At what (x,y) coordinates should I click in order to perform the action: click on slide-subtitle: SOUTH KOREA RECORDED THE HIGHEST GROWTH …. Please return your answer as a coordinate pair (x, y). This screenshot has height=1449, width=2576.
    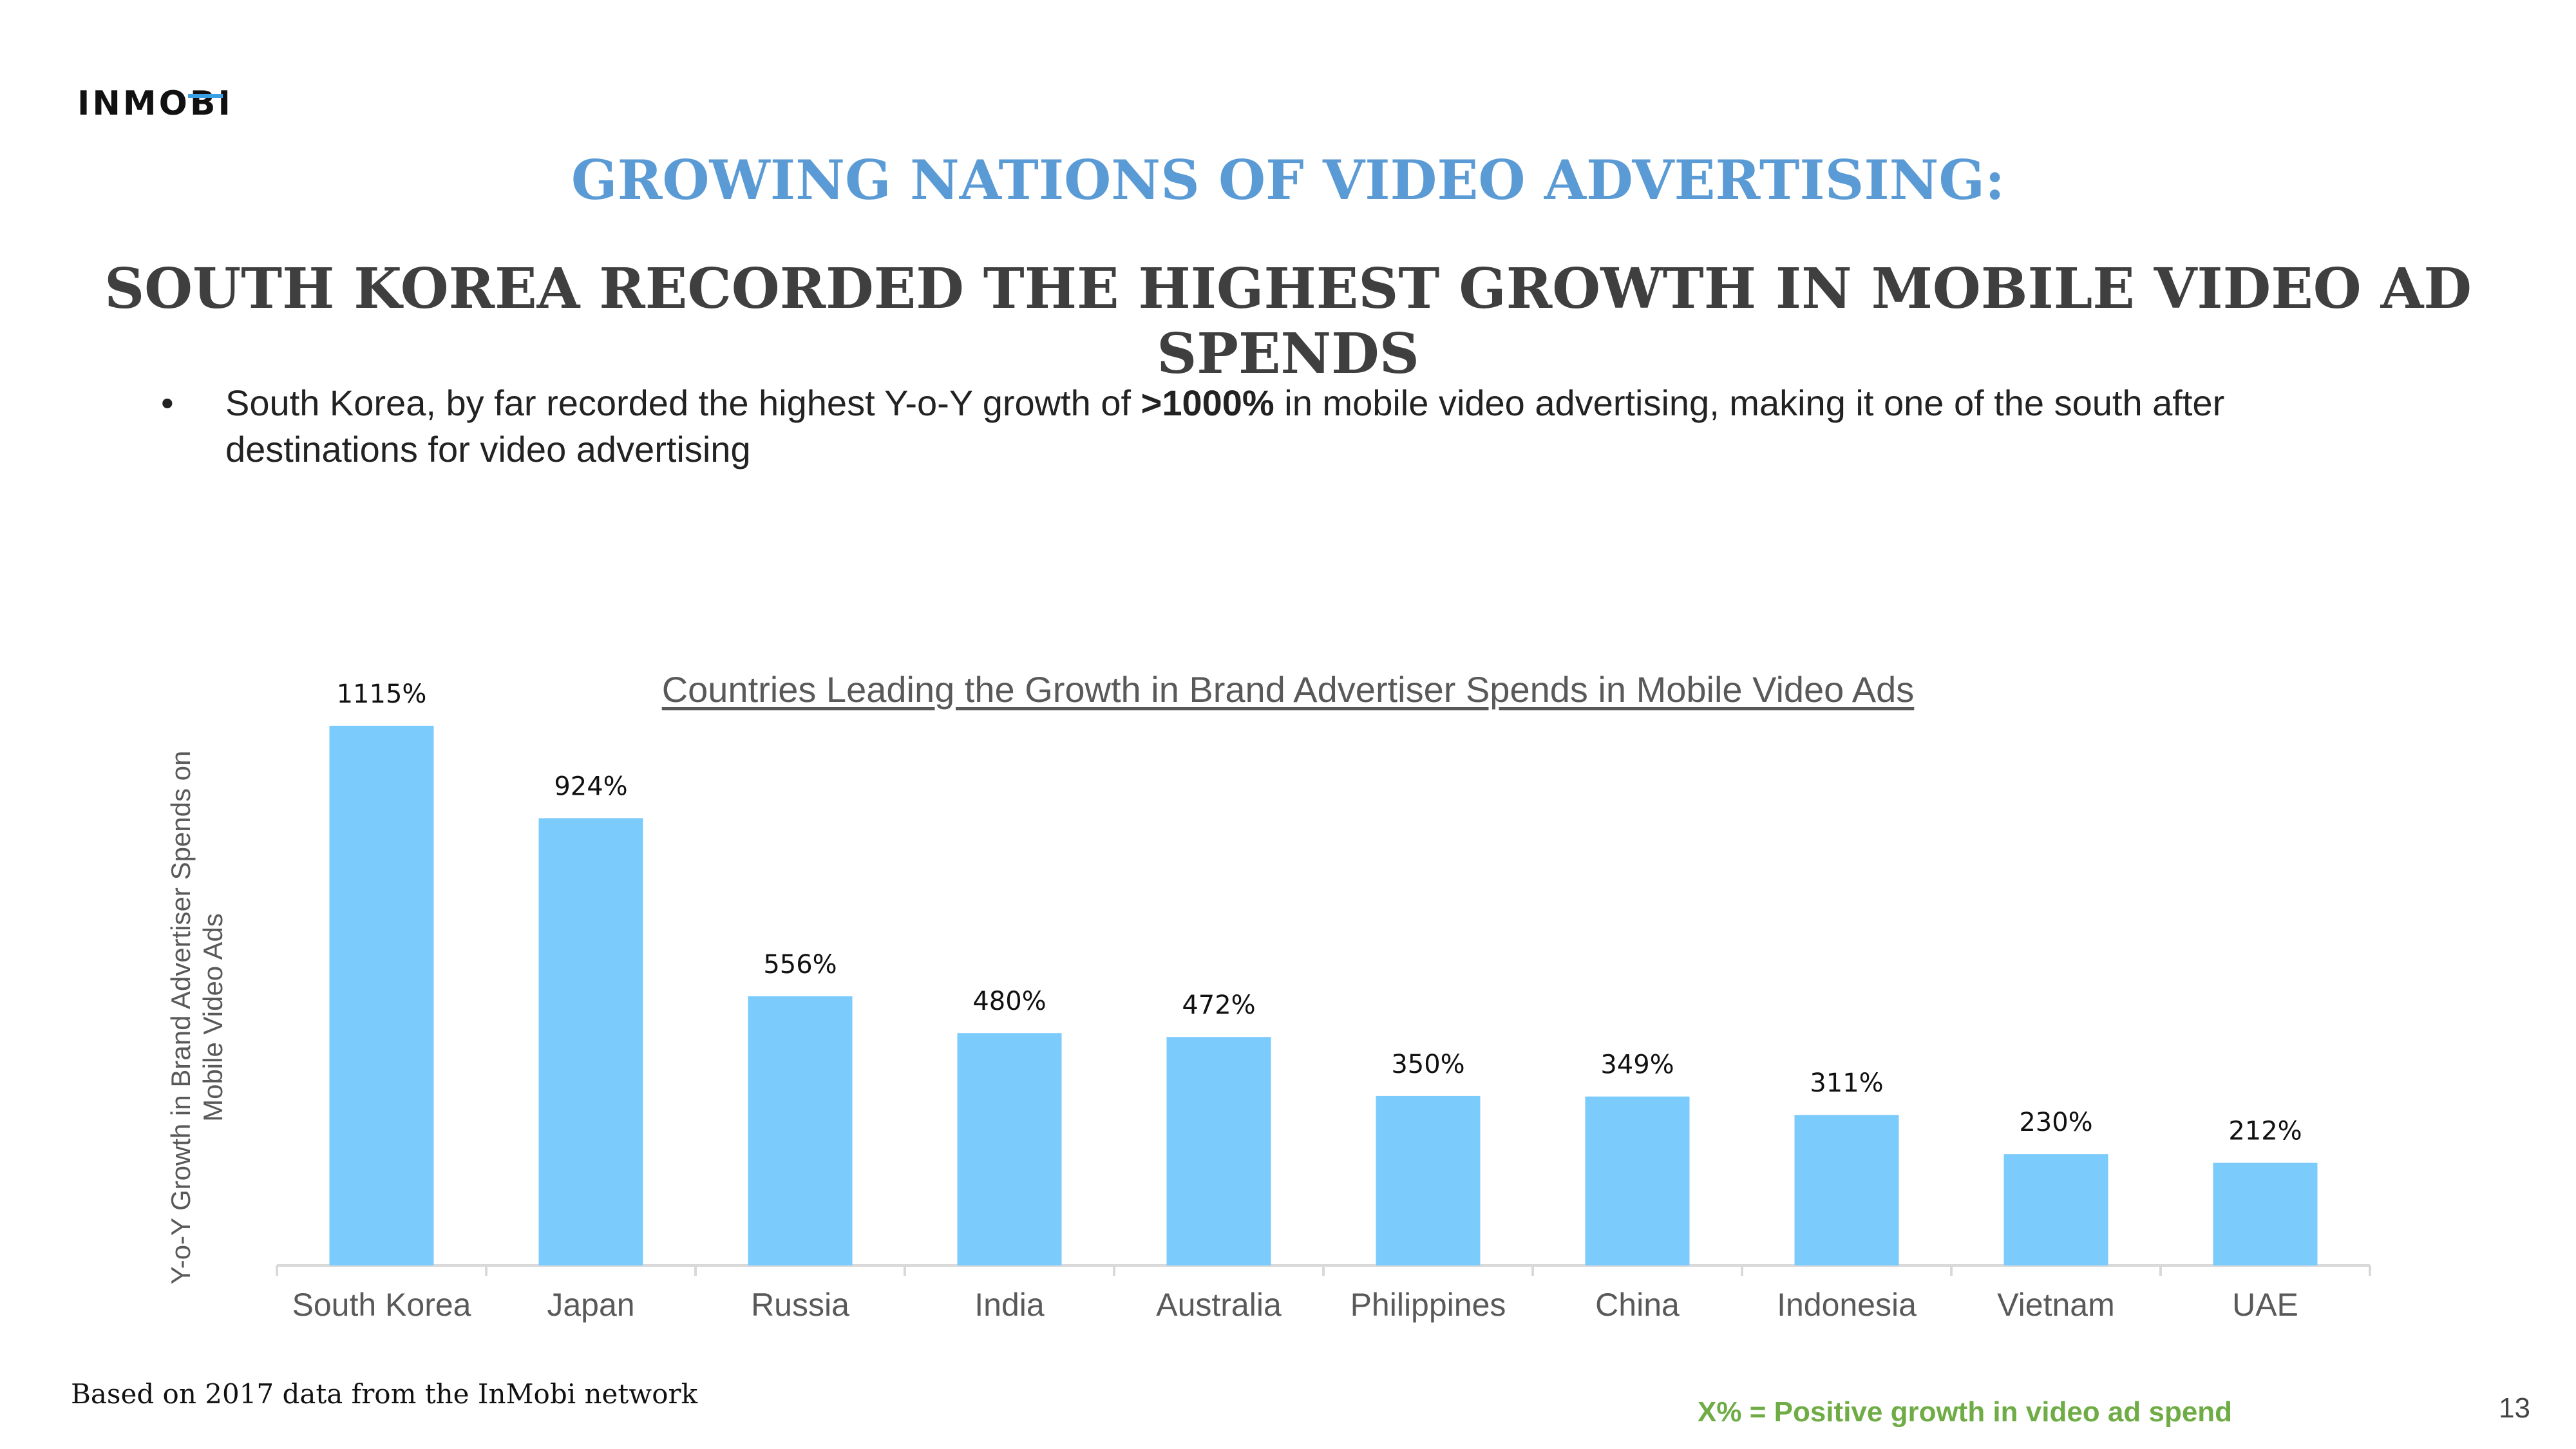
    Looking at the image, I should click on (1288, 321).